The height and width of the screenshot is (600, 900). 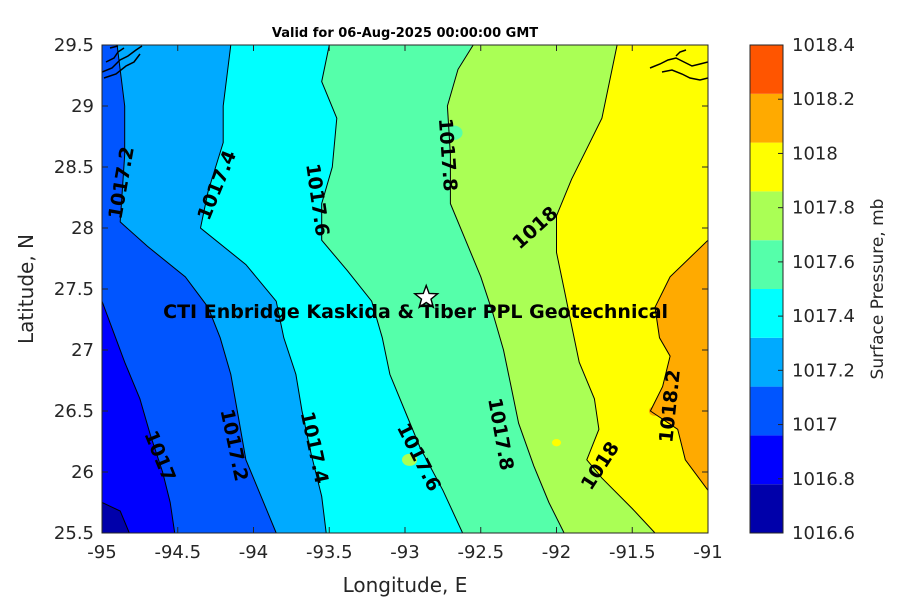 I want to click on contour-label: 1017.8, so click(x=447, y=154).